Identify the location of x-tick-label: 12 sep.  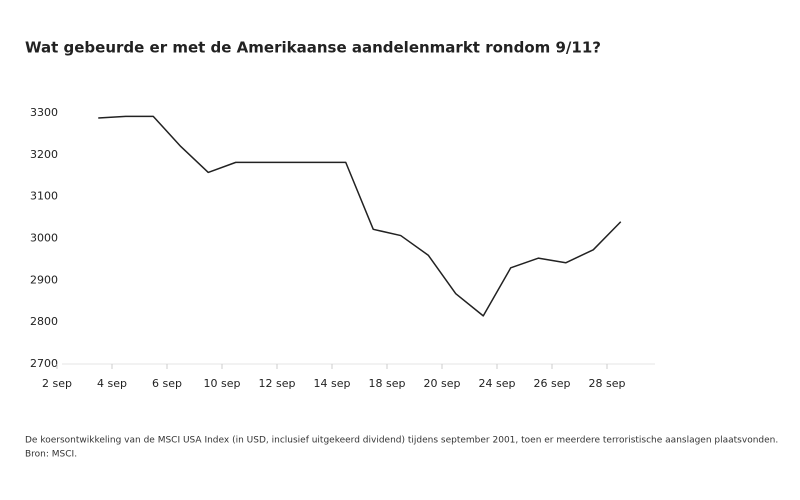
(277, 383).